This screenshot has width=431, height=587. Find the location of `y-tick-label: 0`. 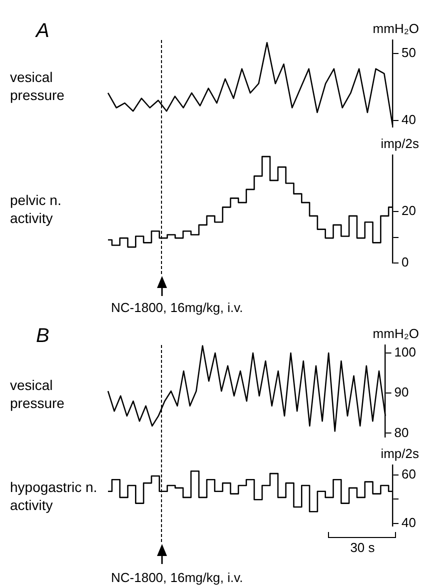

y-tick-label: 0 is located at coordinates (405, 262).